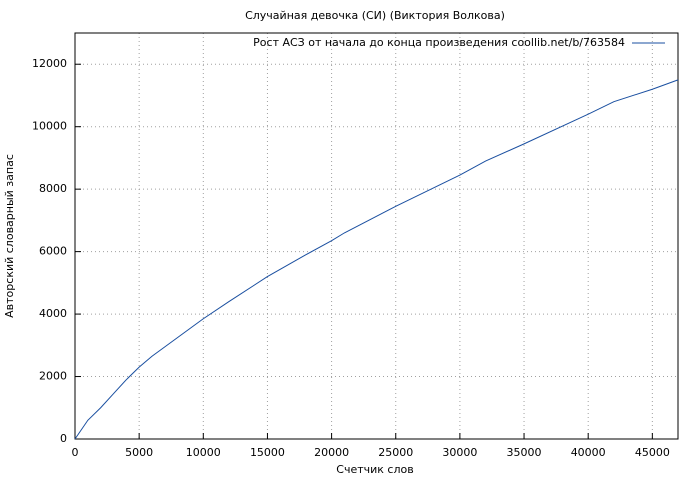 Image resolution: width=700 pixels, height=484 pixels. I want to click on x-tick-label: 30000, so click(459, 452).